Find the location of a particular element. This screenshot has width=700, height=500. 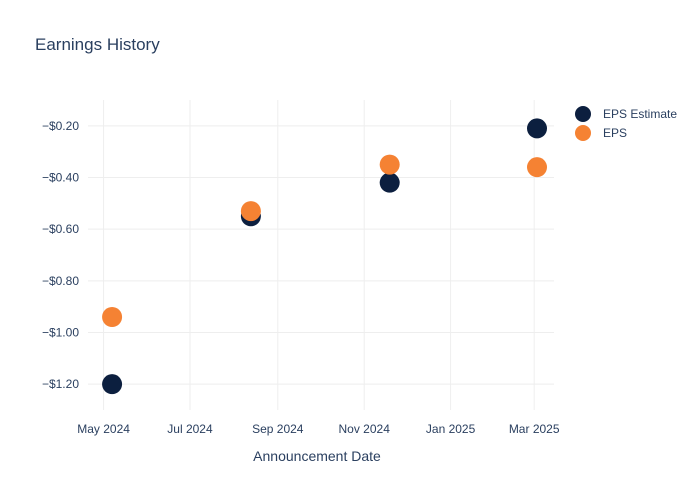

y-axis-ticks: −$0.20 −$0.40 −$0.60 −$0.80 −$1.00 −$1.20 is located at coordinates (60, 255).